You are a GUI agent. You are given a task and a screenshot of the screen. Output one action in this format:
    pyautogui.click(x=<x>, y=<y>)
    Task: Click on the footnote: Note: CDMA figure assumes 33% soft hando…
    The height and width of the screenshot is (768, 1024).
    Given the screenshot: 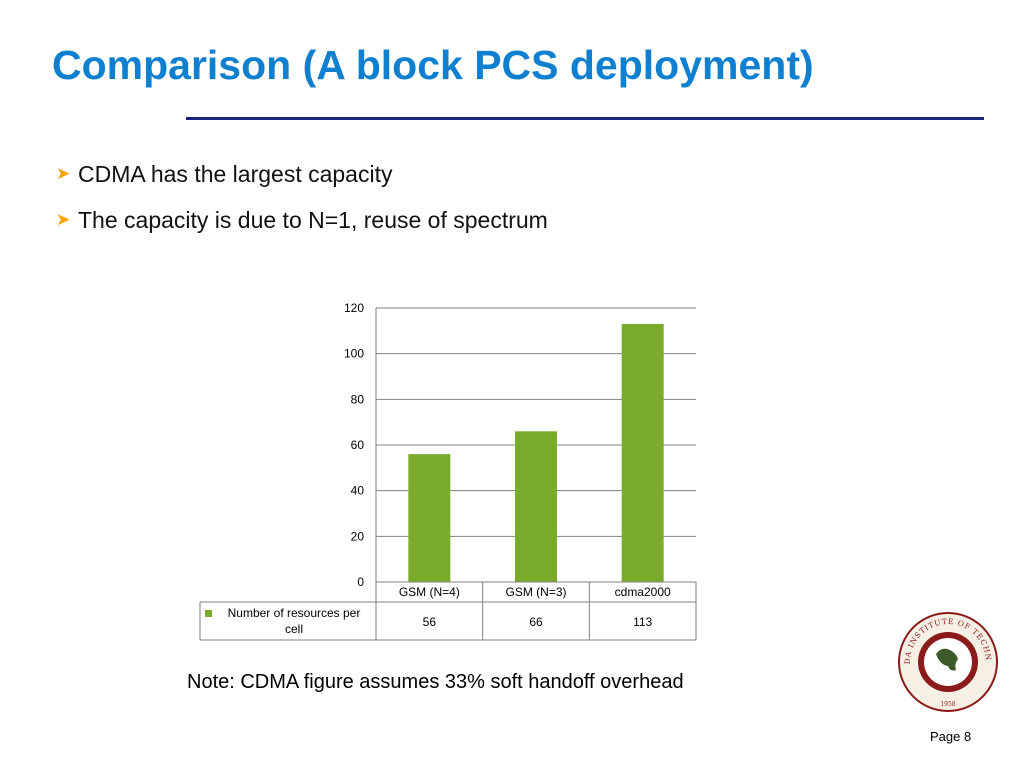 What is the action you would take?
    pyautogui.click(x=435, y=682)
    